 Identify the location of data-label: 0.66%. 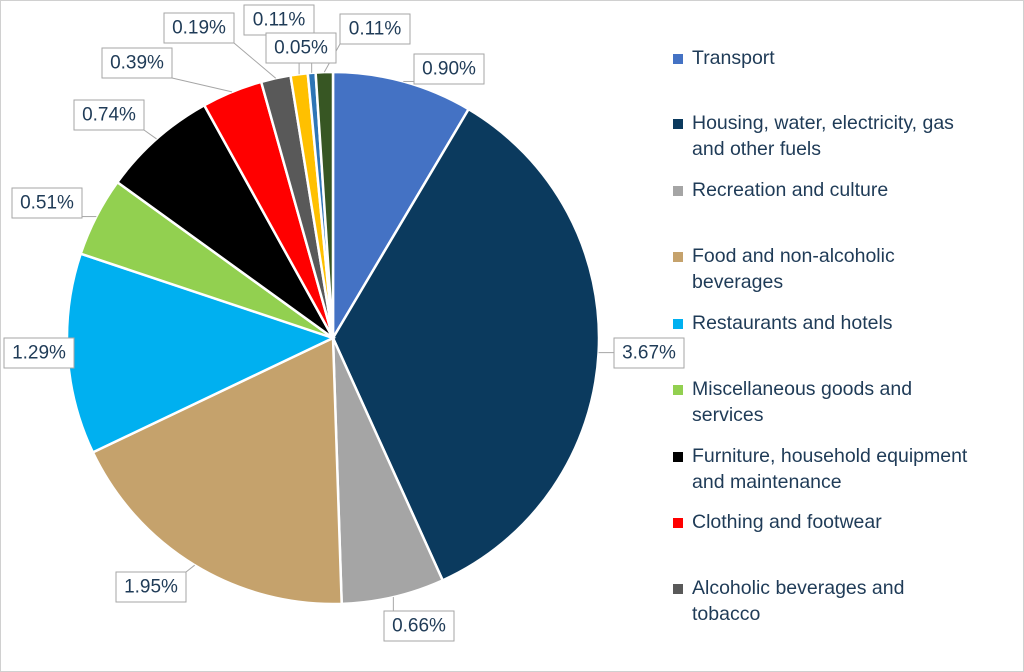
(419, 626).